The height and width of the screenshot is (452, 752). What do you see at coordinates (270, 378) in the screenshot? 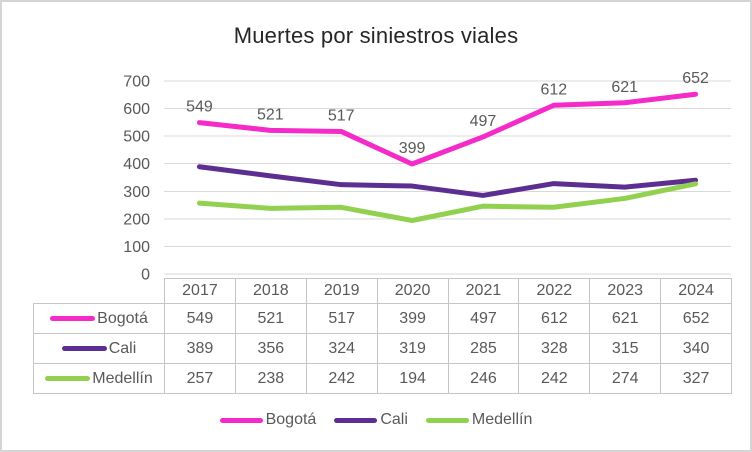
I see `value-cell: 238` at bounding box center [270, 378].